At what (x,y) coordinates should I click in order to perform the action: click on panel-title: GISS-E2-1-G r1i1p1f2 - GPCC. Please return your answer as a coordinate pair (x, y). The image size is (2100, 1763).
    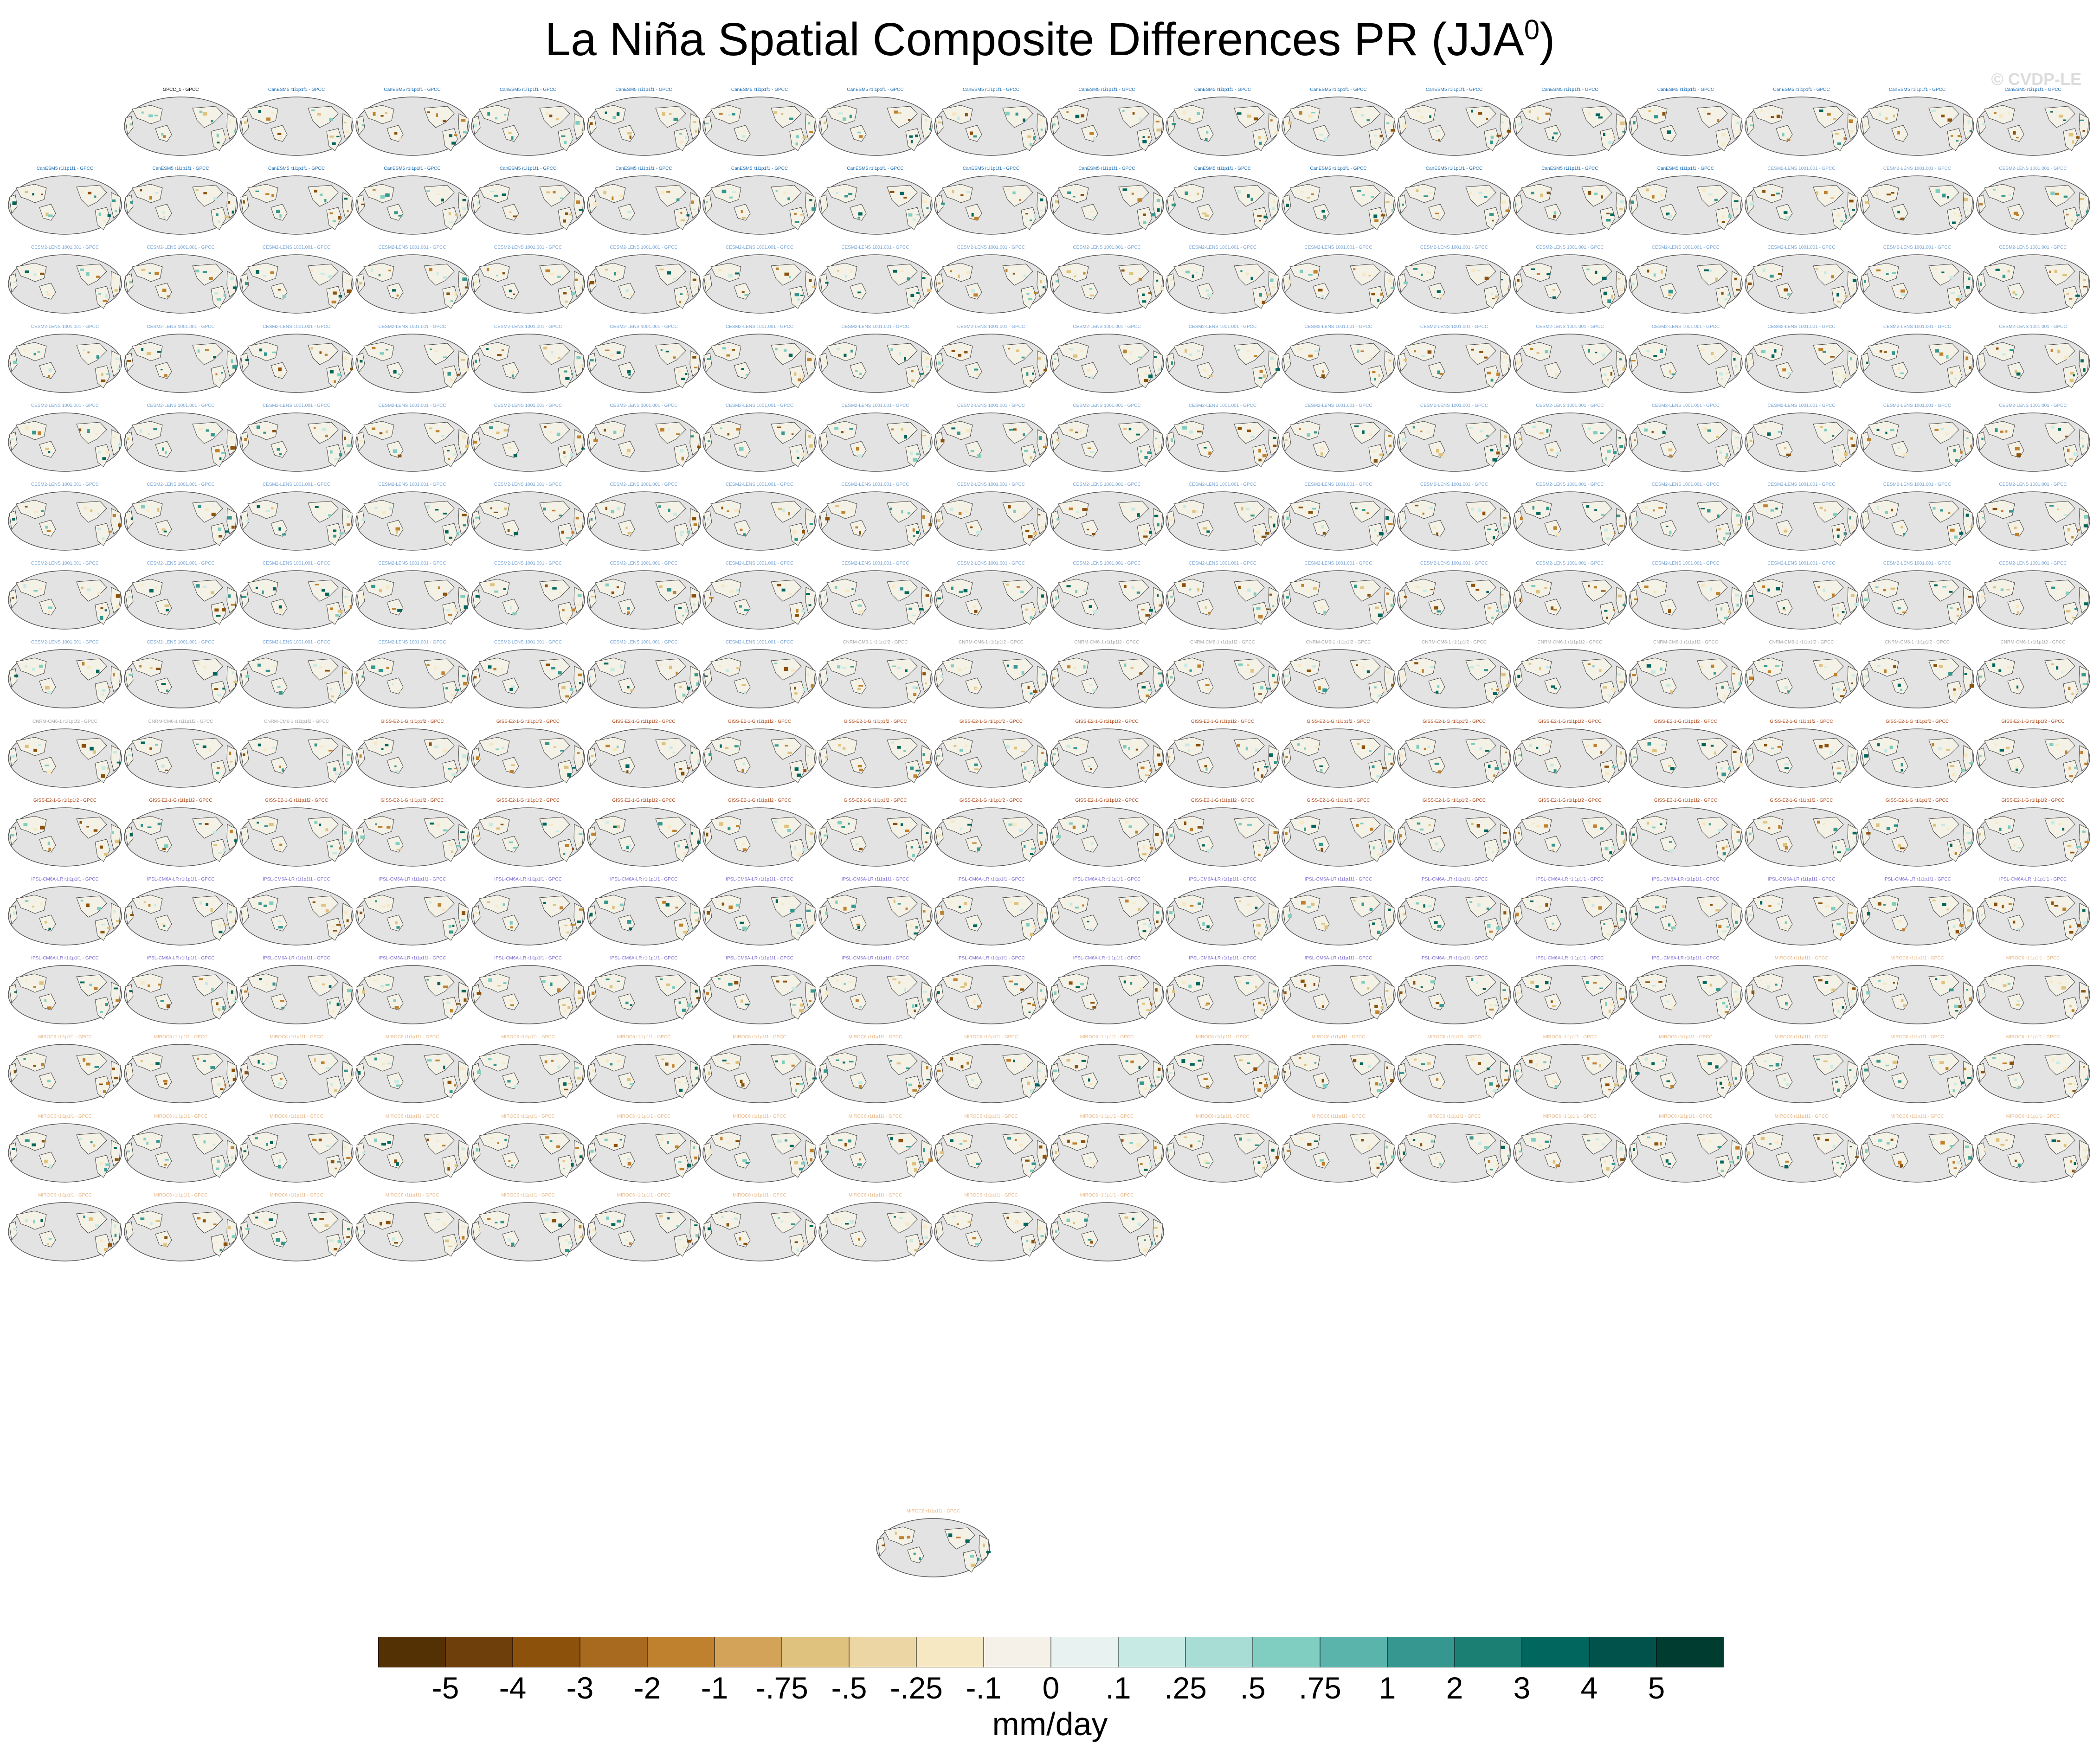
    Looking at the image, I should click on (528, 800).